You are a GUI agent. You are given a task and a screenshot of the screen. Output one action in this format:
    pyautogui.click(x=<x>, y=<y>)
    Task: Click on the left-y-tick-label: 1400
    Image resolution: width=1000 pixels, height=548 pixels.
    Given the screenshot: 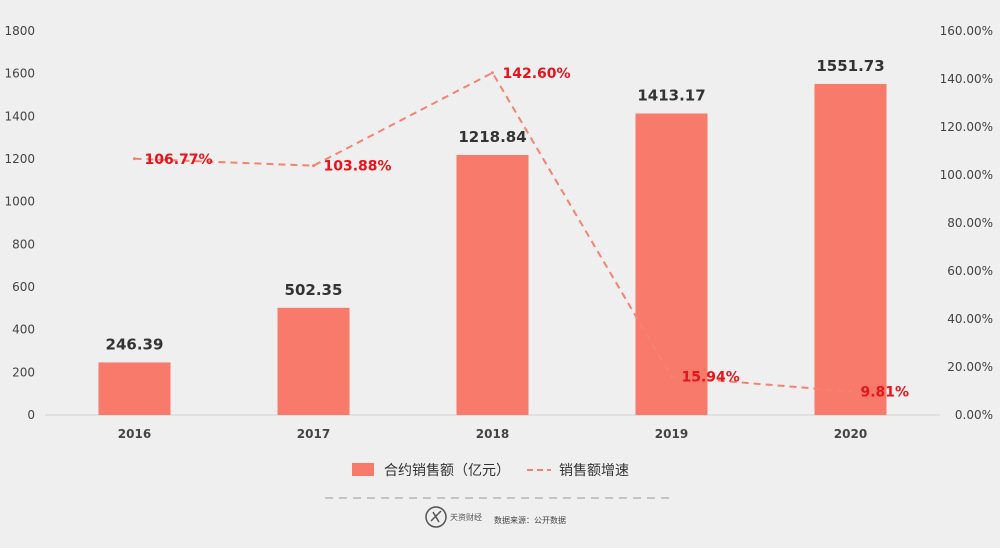 What is the action you would take?
    pyautogui.click(x=19, y=116)
    